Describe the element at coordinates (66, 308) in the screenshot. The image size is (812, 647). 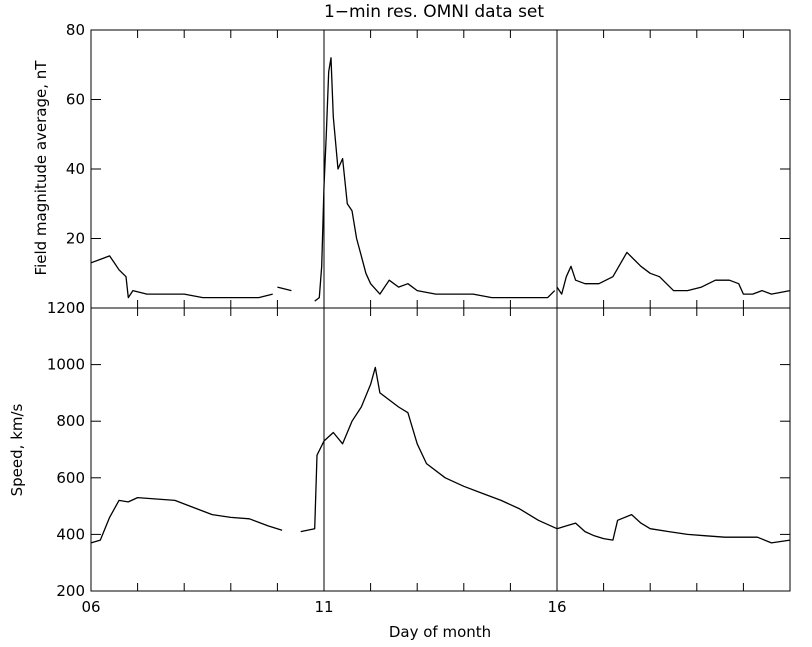
I see `bottom-ytick-label: 1200` at that location.